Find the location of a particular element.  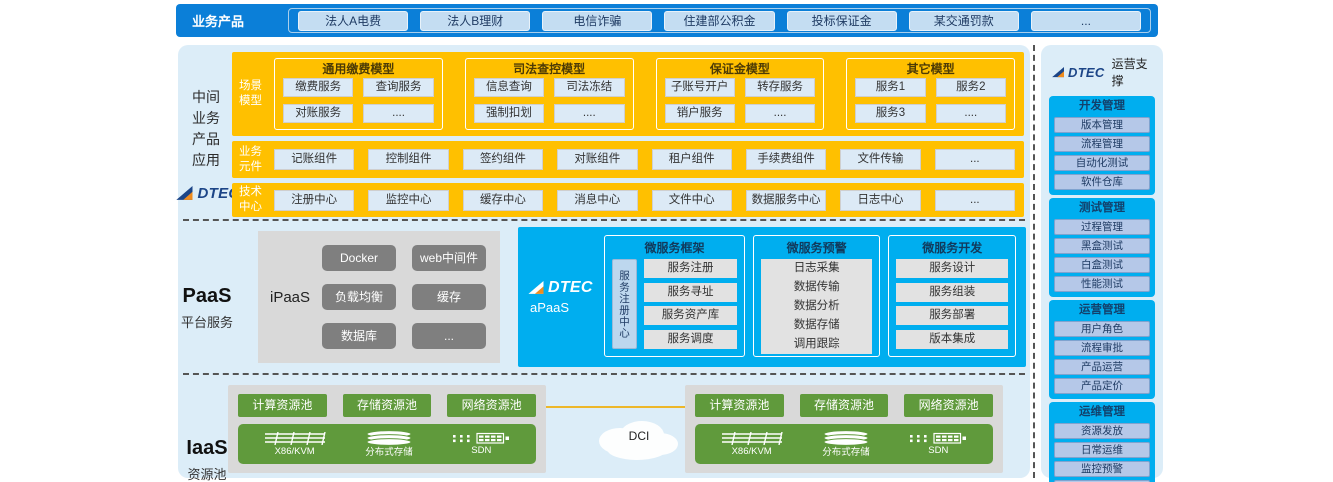

product-pill: 法人A电费 is located at coordinates (353, 20).